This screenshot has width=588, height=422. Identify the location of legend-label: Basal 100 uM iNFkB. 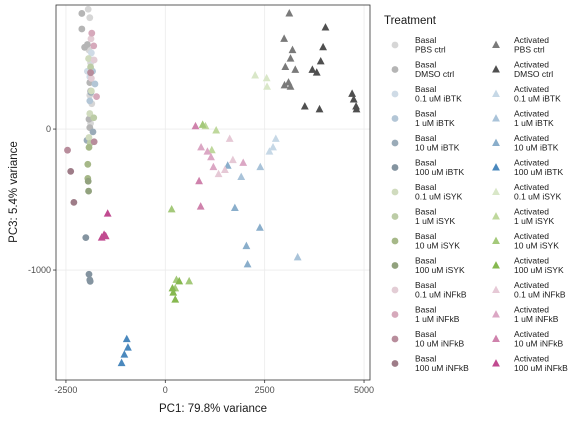
(442, 364).